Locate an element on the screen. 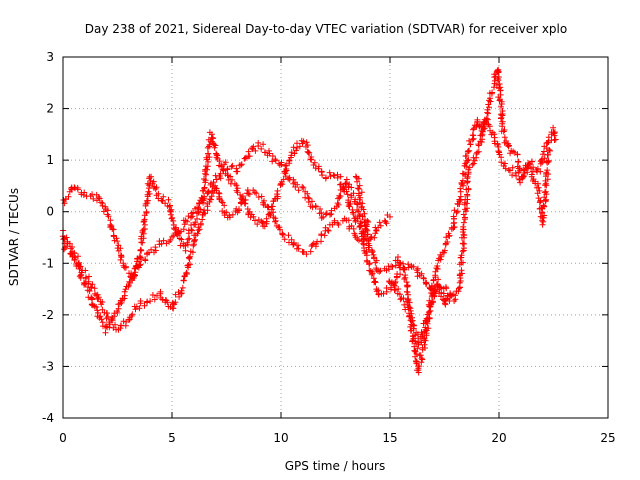 This screenshot has height=480, width=640. y-tick-label: -2 is located at coordinates (48, 315).